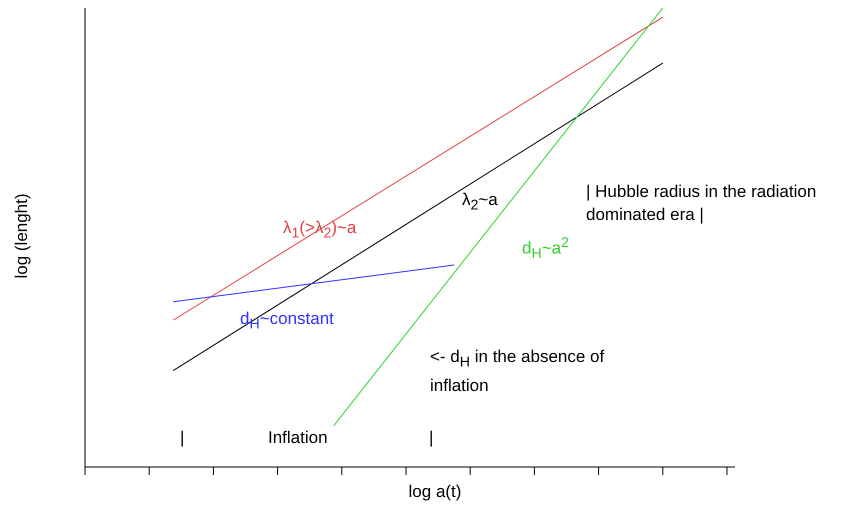  Describe the element at coordinates (22, 236) in the screenshot. I see `y-axis-title: log (lenght)` at that location.